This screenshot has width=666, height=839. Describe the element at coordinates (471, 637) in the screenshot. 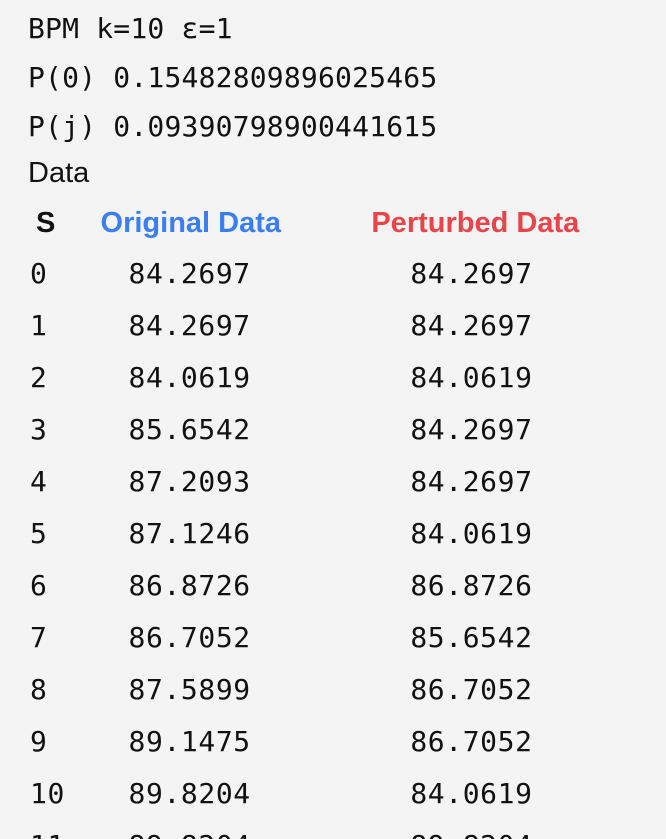

I see `cell-perturbed: 85.6542` at that location.